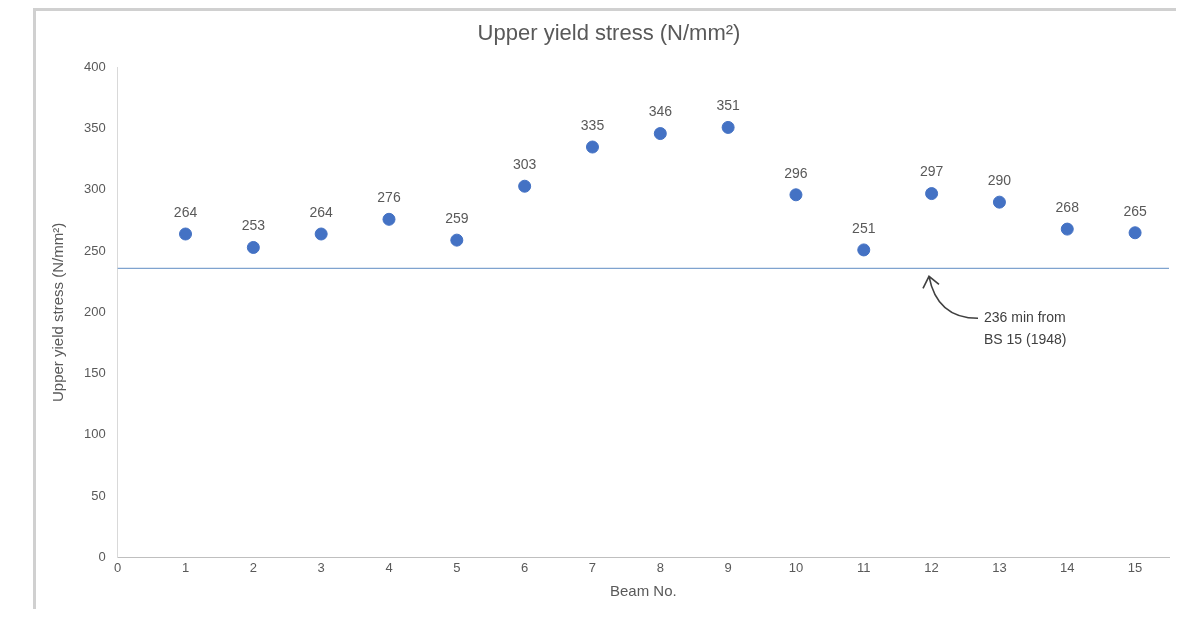 Image resolution: width=1183 pixels, height=621 pixels. I want to click on x-tick-label: 4, so click(389, 567).